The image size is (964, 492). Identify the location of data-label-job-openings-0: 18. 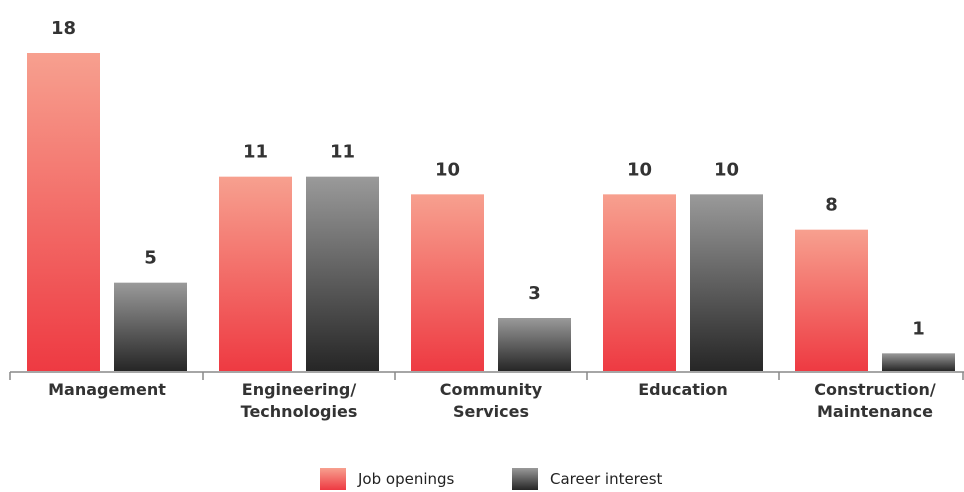
(63, 28).